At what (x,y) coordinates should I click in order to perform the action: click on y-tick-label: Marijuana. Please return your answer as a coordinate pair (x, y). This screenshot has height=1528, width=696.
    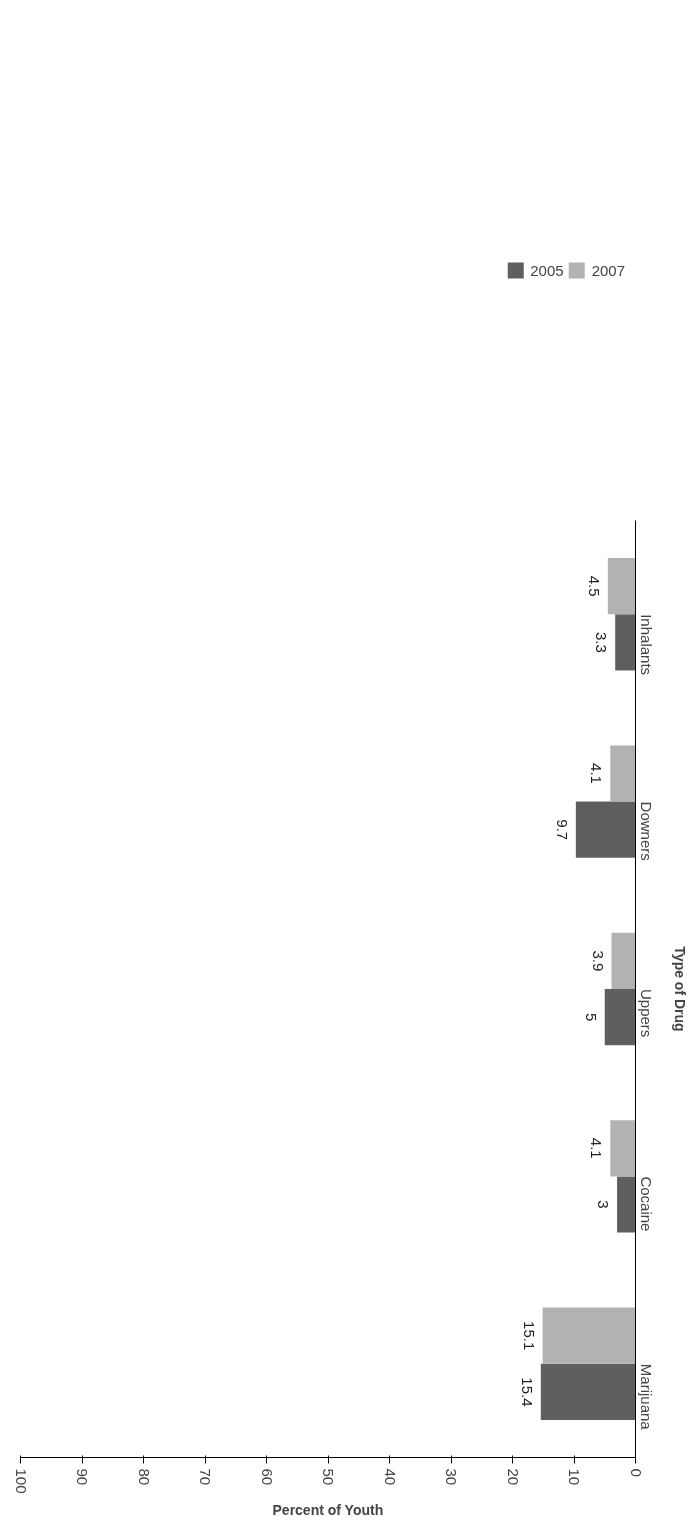
    Looking at the image, I should click on (646, 1397).